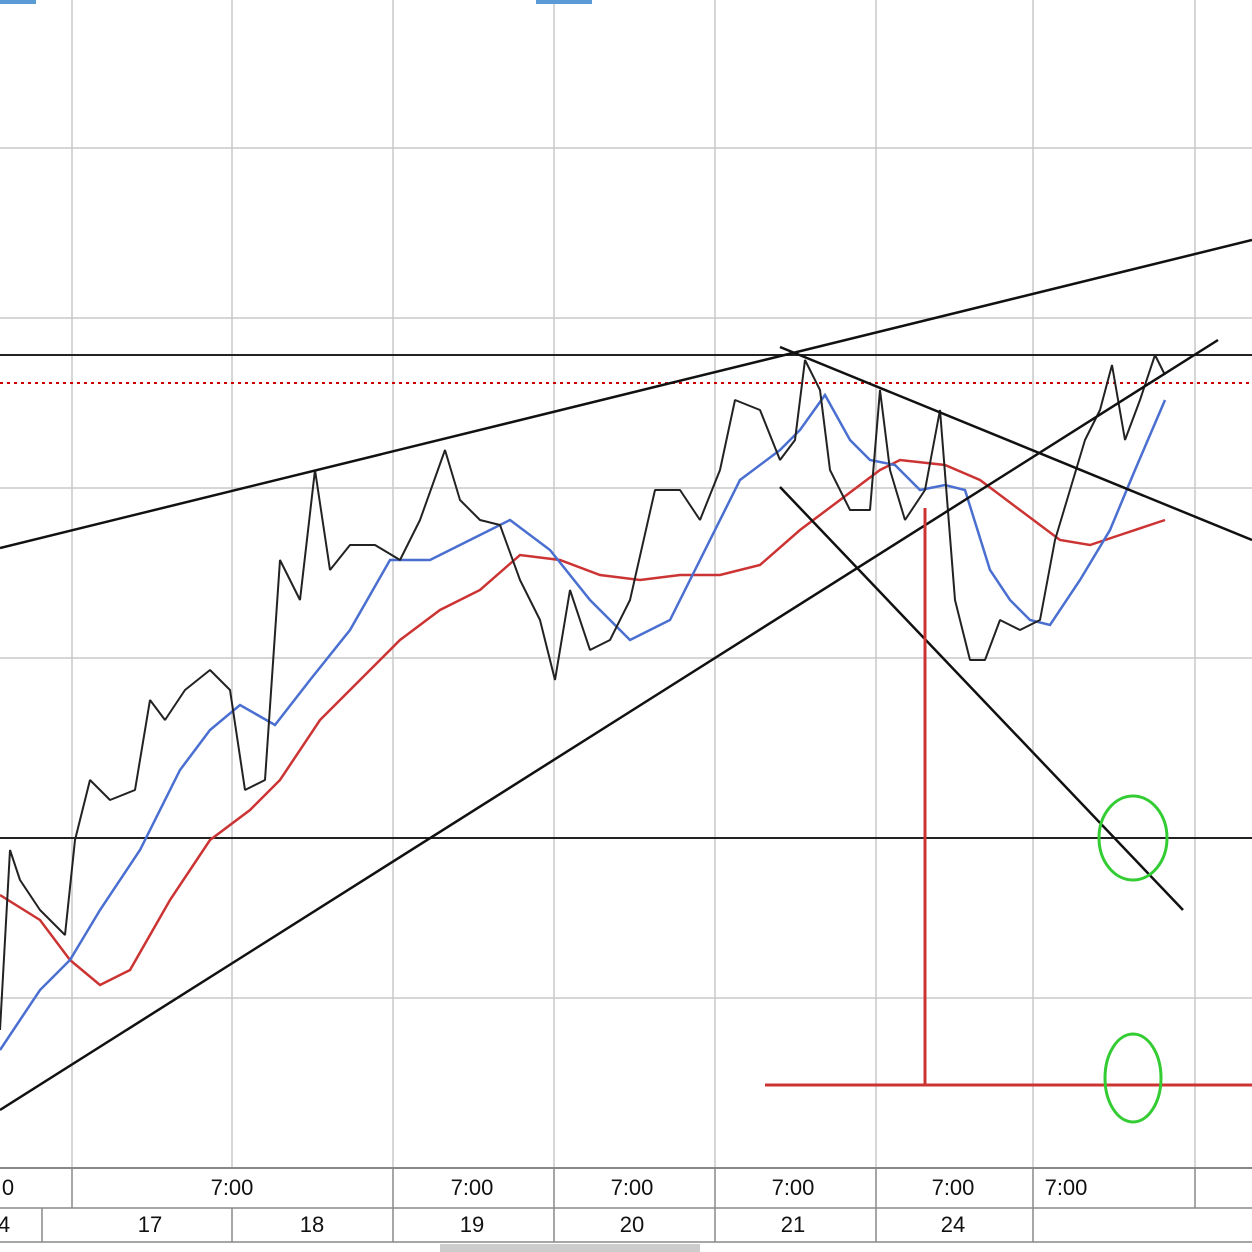 This screenshot has height=1252, width=1252. What do you see at coordinates (472, 1224) in the screenshot?
I see `date-label: 19` at bounding box center [472, 1224].